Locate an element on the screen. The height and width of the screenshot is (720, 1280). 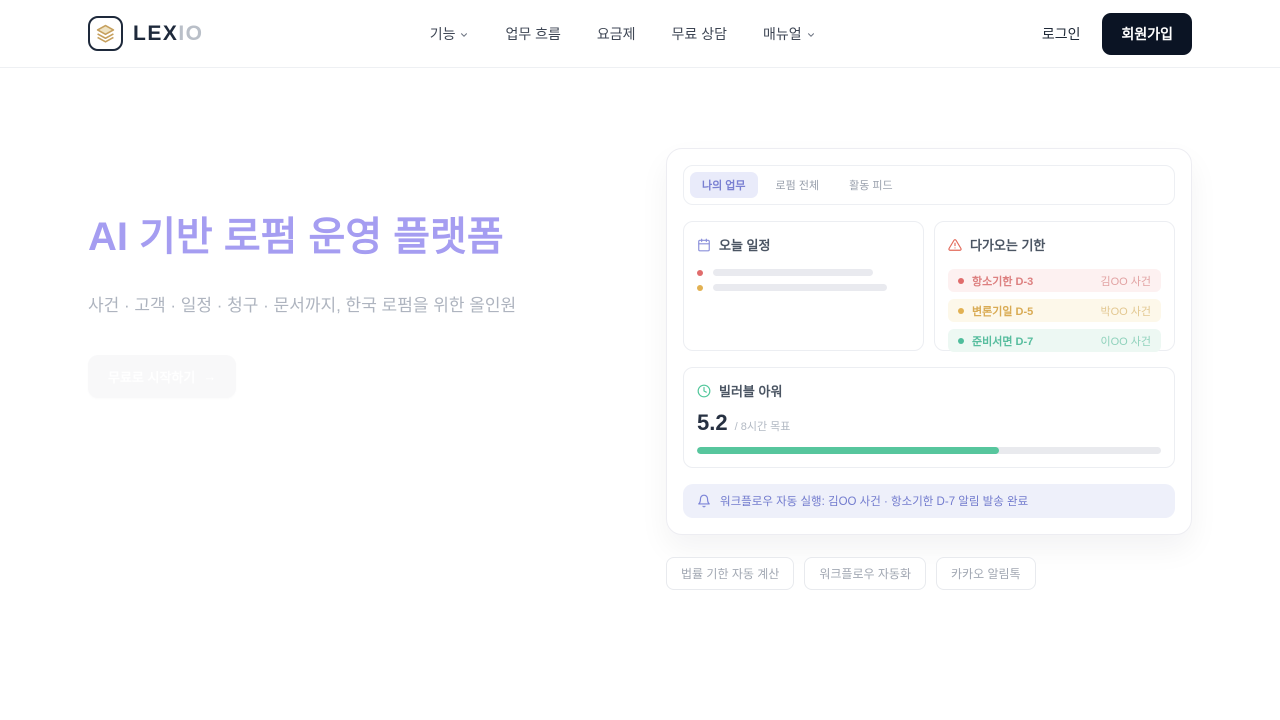
deadline-label: 변론기일 D-5 is located at coordinates (1003, 311).